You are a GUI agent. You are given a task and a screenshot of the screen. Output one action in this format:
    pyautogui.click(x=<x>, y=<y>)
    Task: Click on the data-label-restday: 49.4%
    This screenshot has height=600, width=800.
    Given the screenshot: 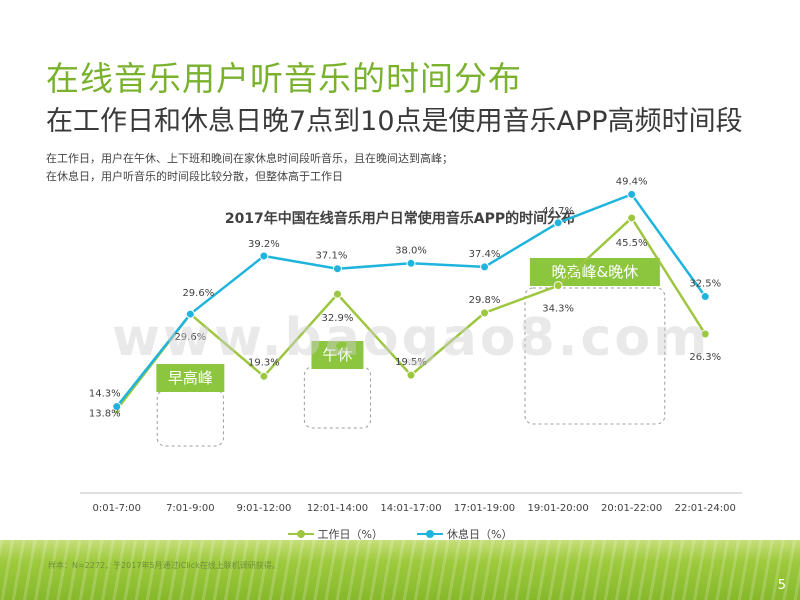 What is the action you would take?
    pyautogui.click(x=632, y=181)
    